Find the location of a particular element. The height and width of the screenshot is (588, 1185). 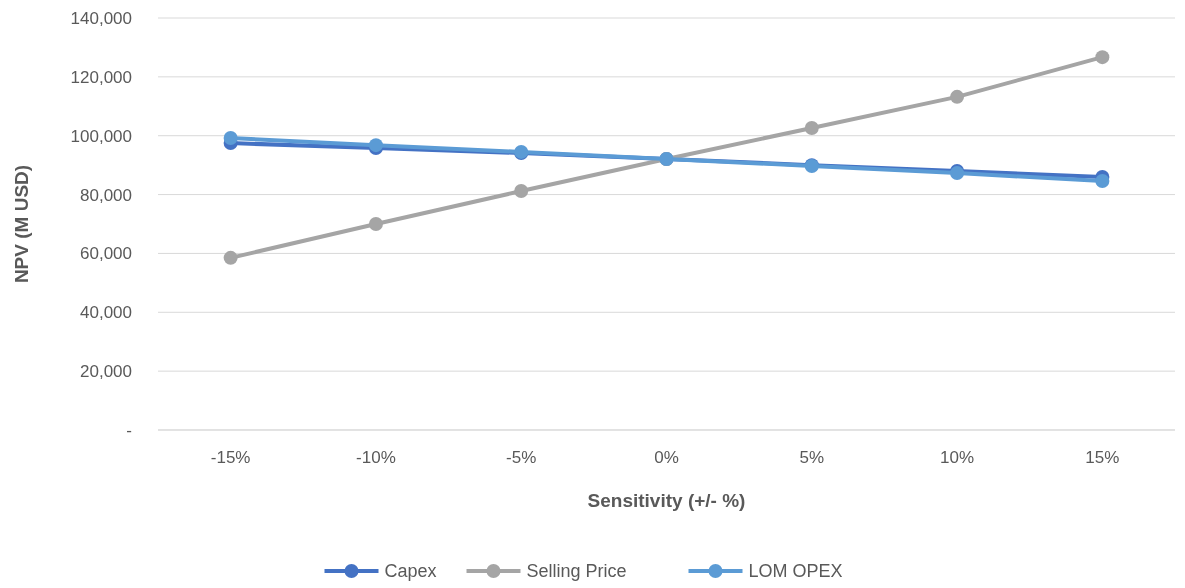

x-tick-label: 15% is located at coordinates (1102, 457).